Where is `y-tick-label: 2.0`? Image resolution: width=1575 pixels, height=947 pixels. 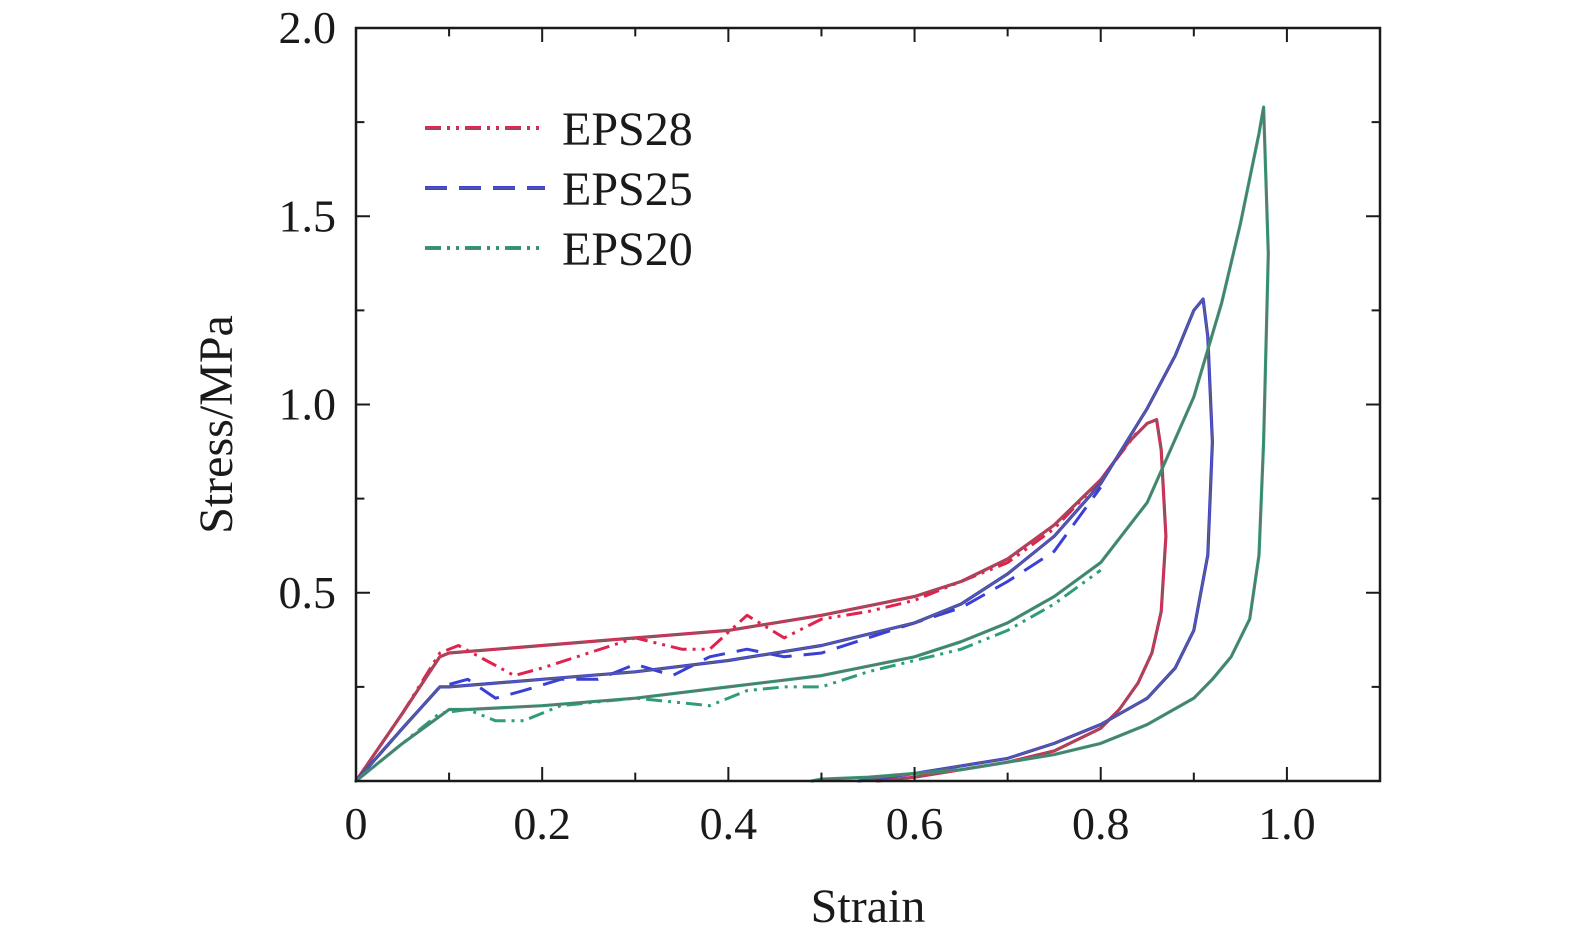
y-tick-label: 2.0 is located at coordinates (308, 27).